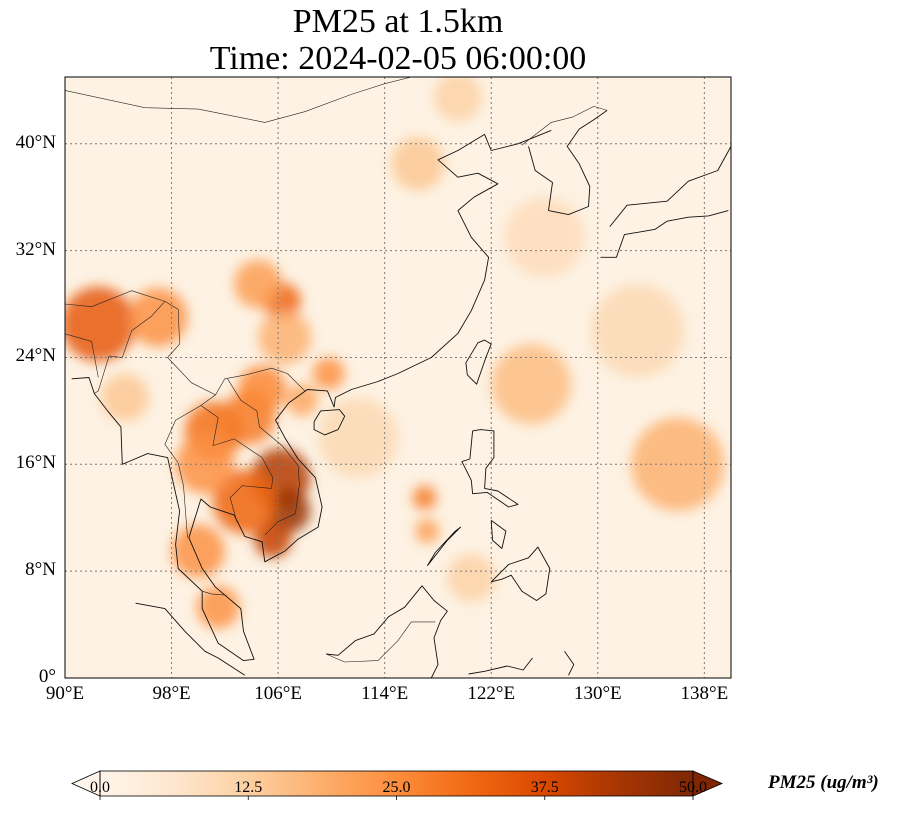 The width and height of the screenshot is (905, 836). What do you see at coordinates (35, 249) in the screenshot?
I see `latitude-tick-label: 32°N` at bounding box center [35, 249].